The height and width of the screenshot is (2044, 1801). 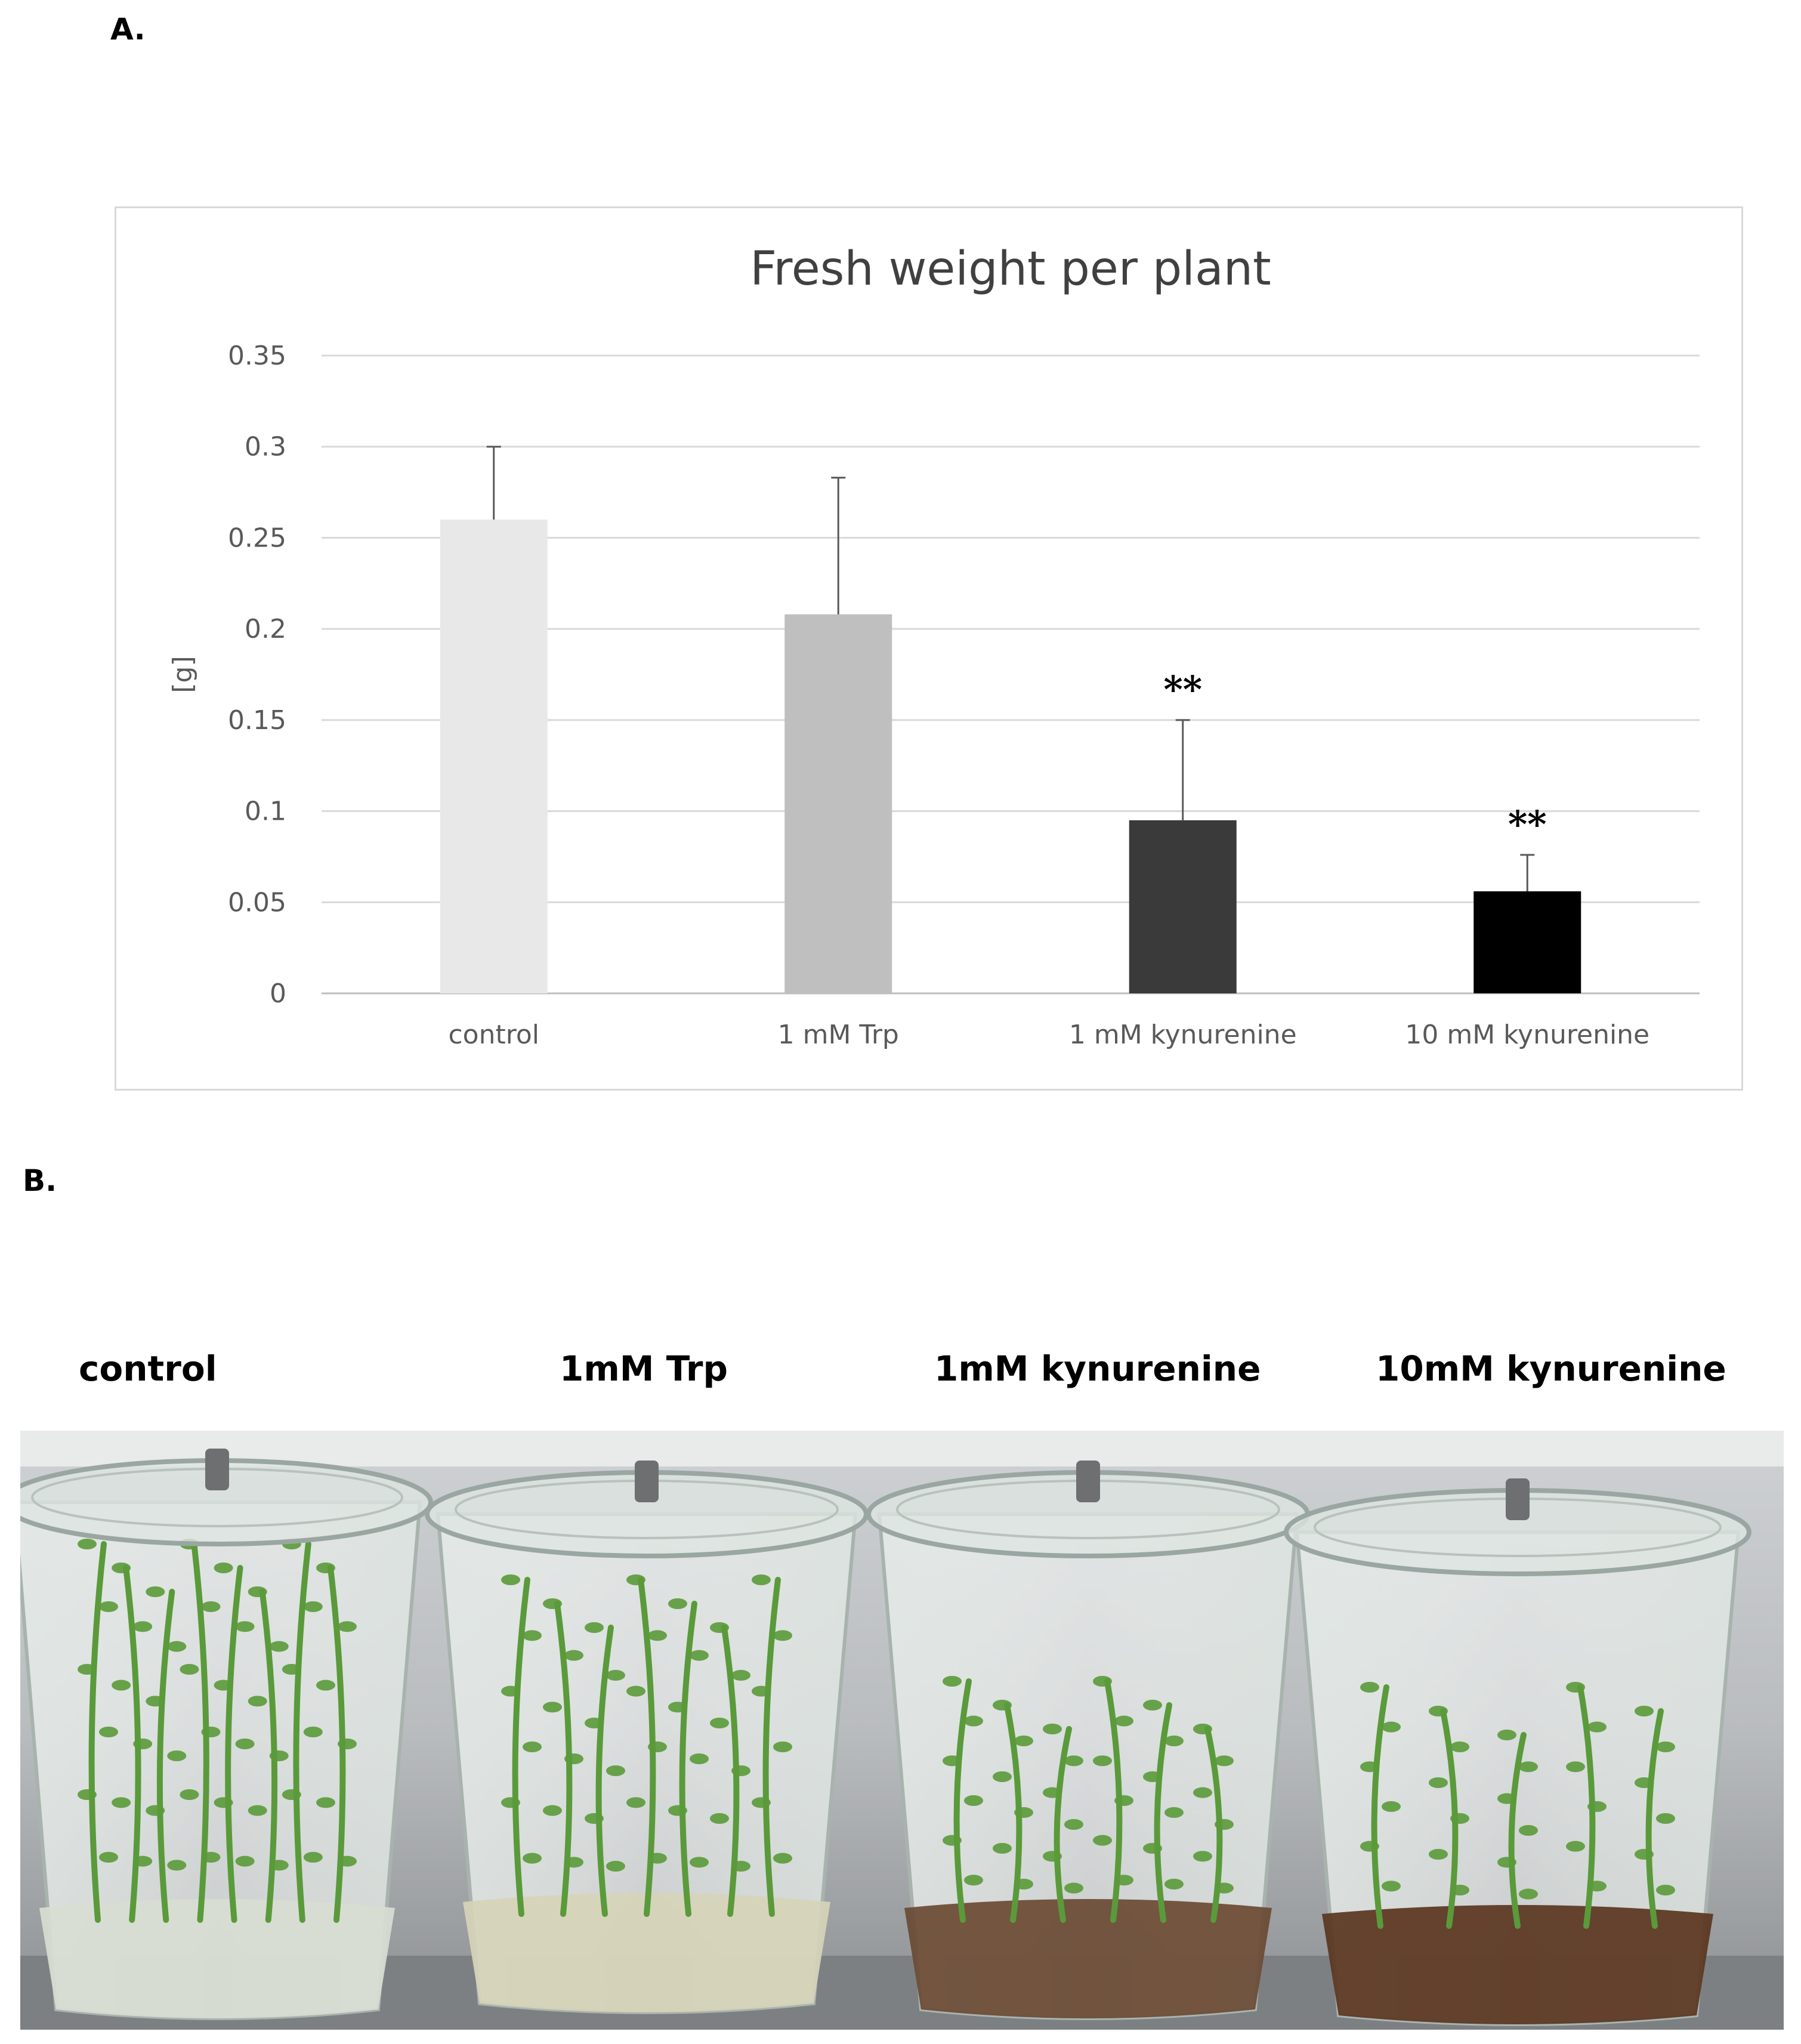 I want to click on y-tick-label-1: 0.05, so click(x=257, y=902).